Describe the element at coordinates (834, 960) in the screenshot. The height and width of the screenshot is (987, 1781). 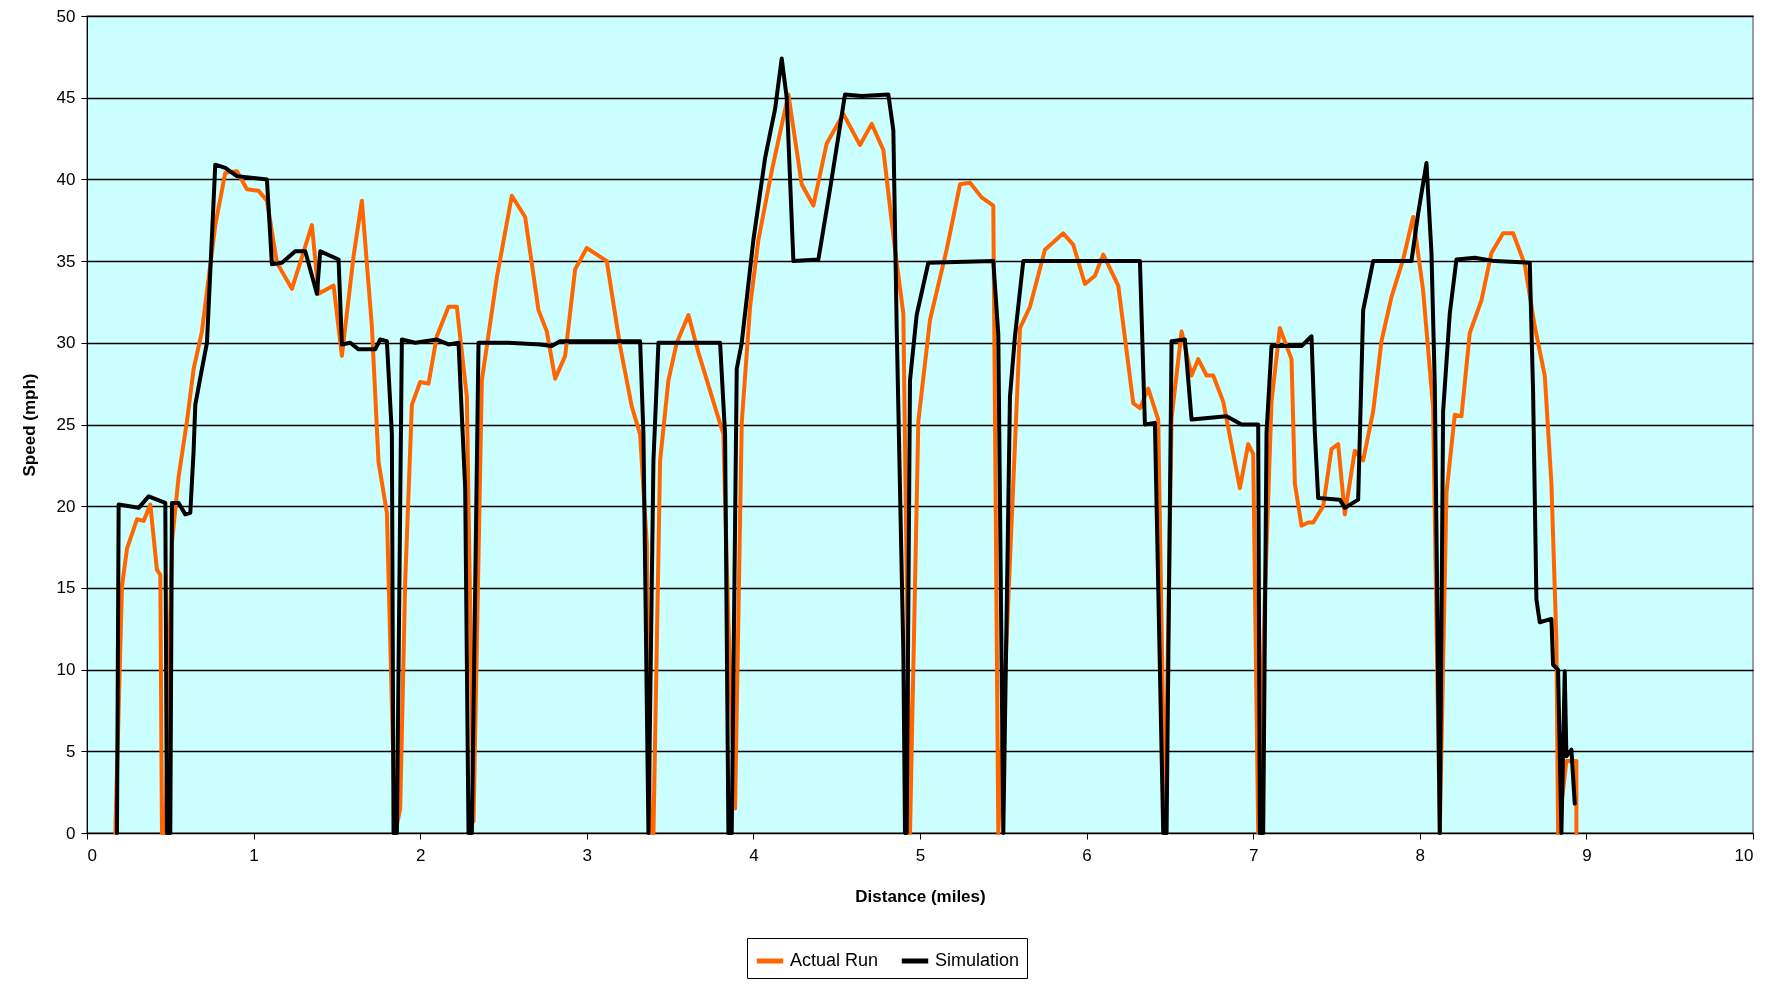
I see `legend-label: Actual Run` at that location.